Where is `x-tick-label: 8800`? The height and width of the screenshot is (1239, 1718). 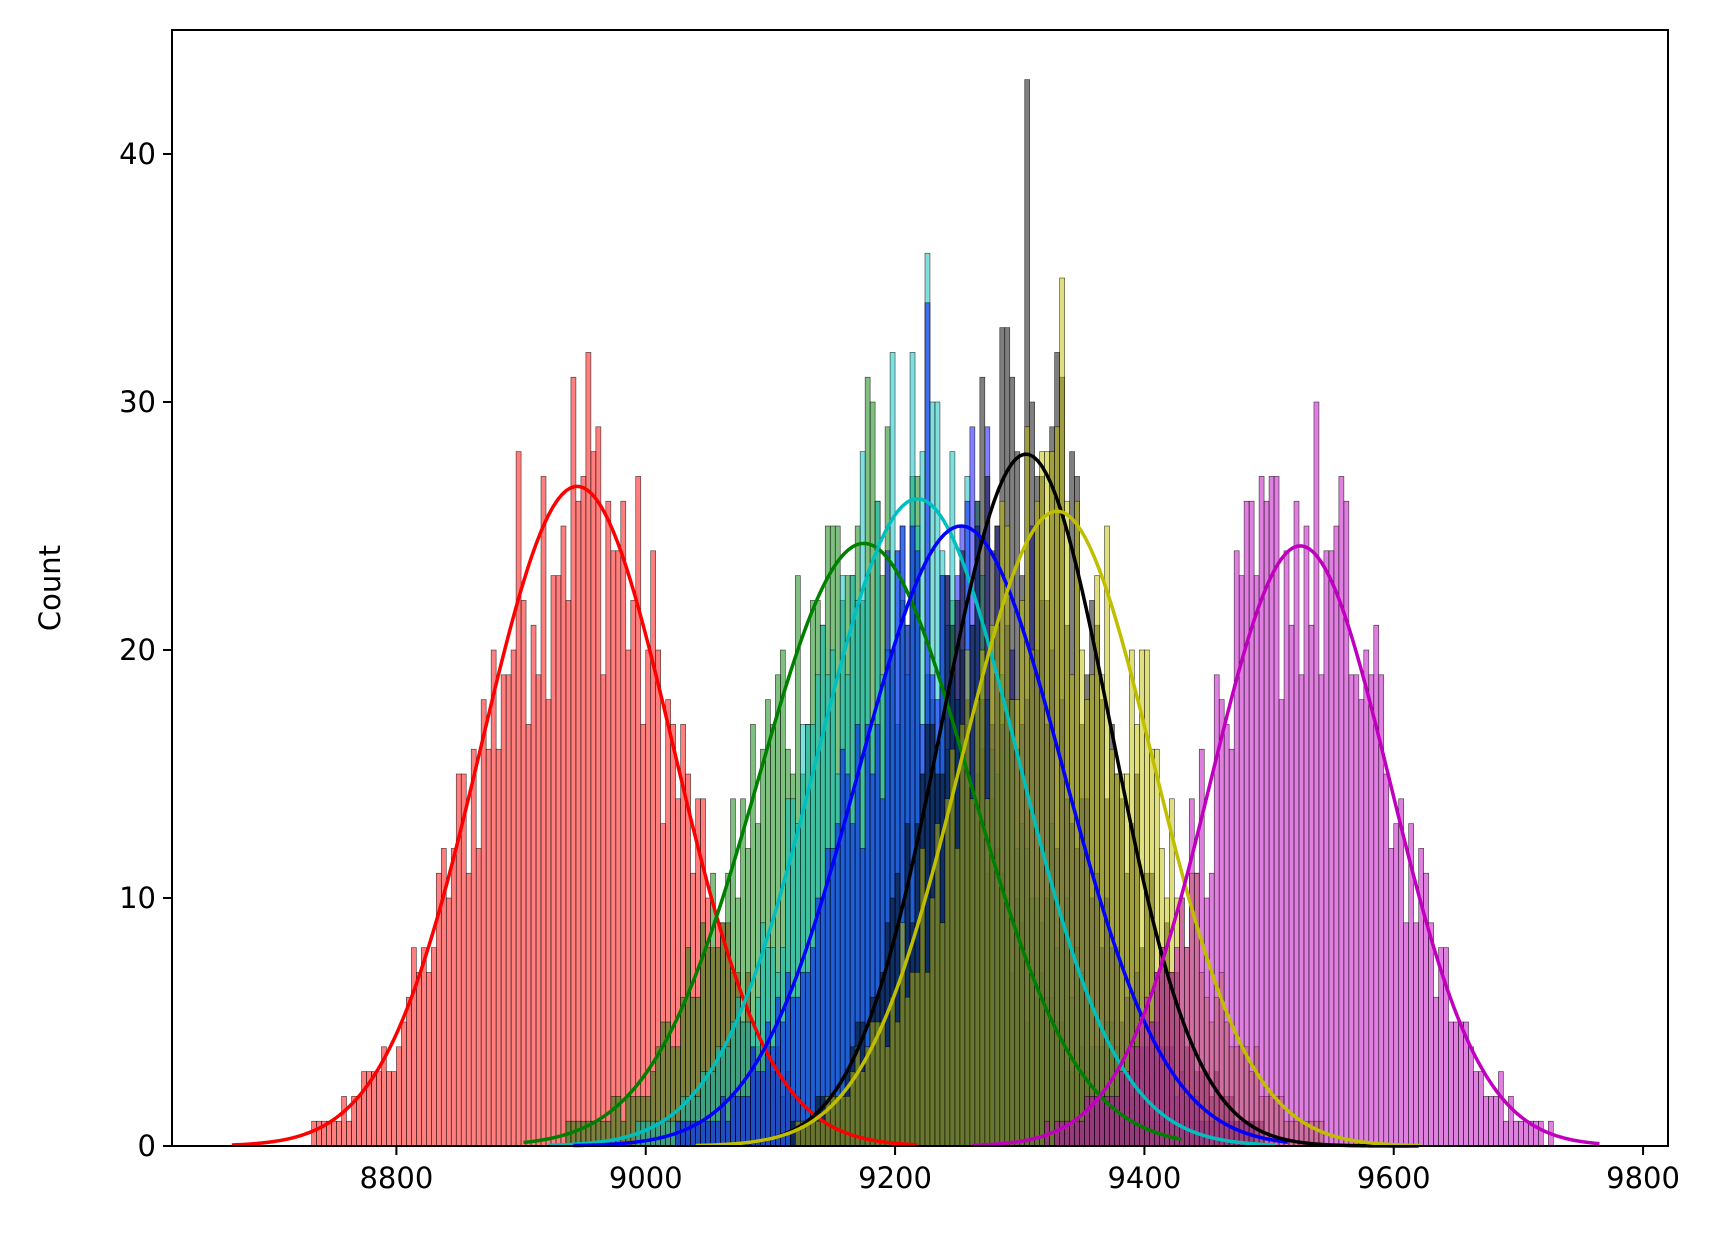 x-tick-label: 8800 is located at coordinates (396, 1178).